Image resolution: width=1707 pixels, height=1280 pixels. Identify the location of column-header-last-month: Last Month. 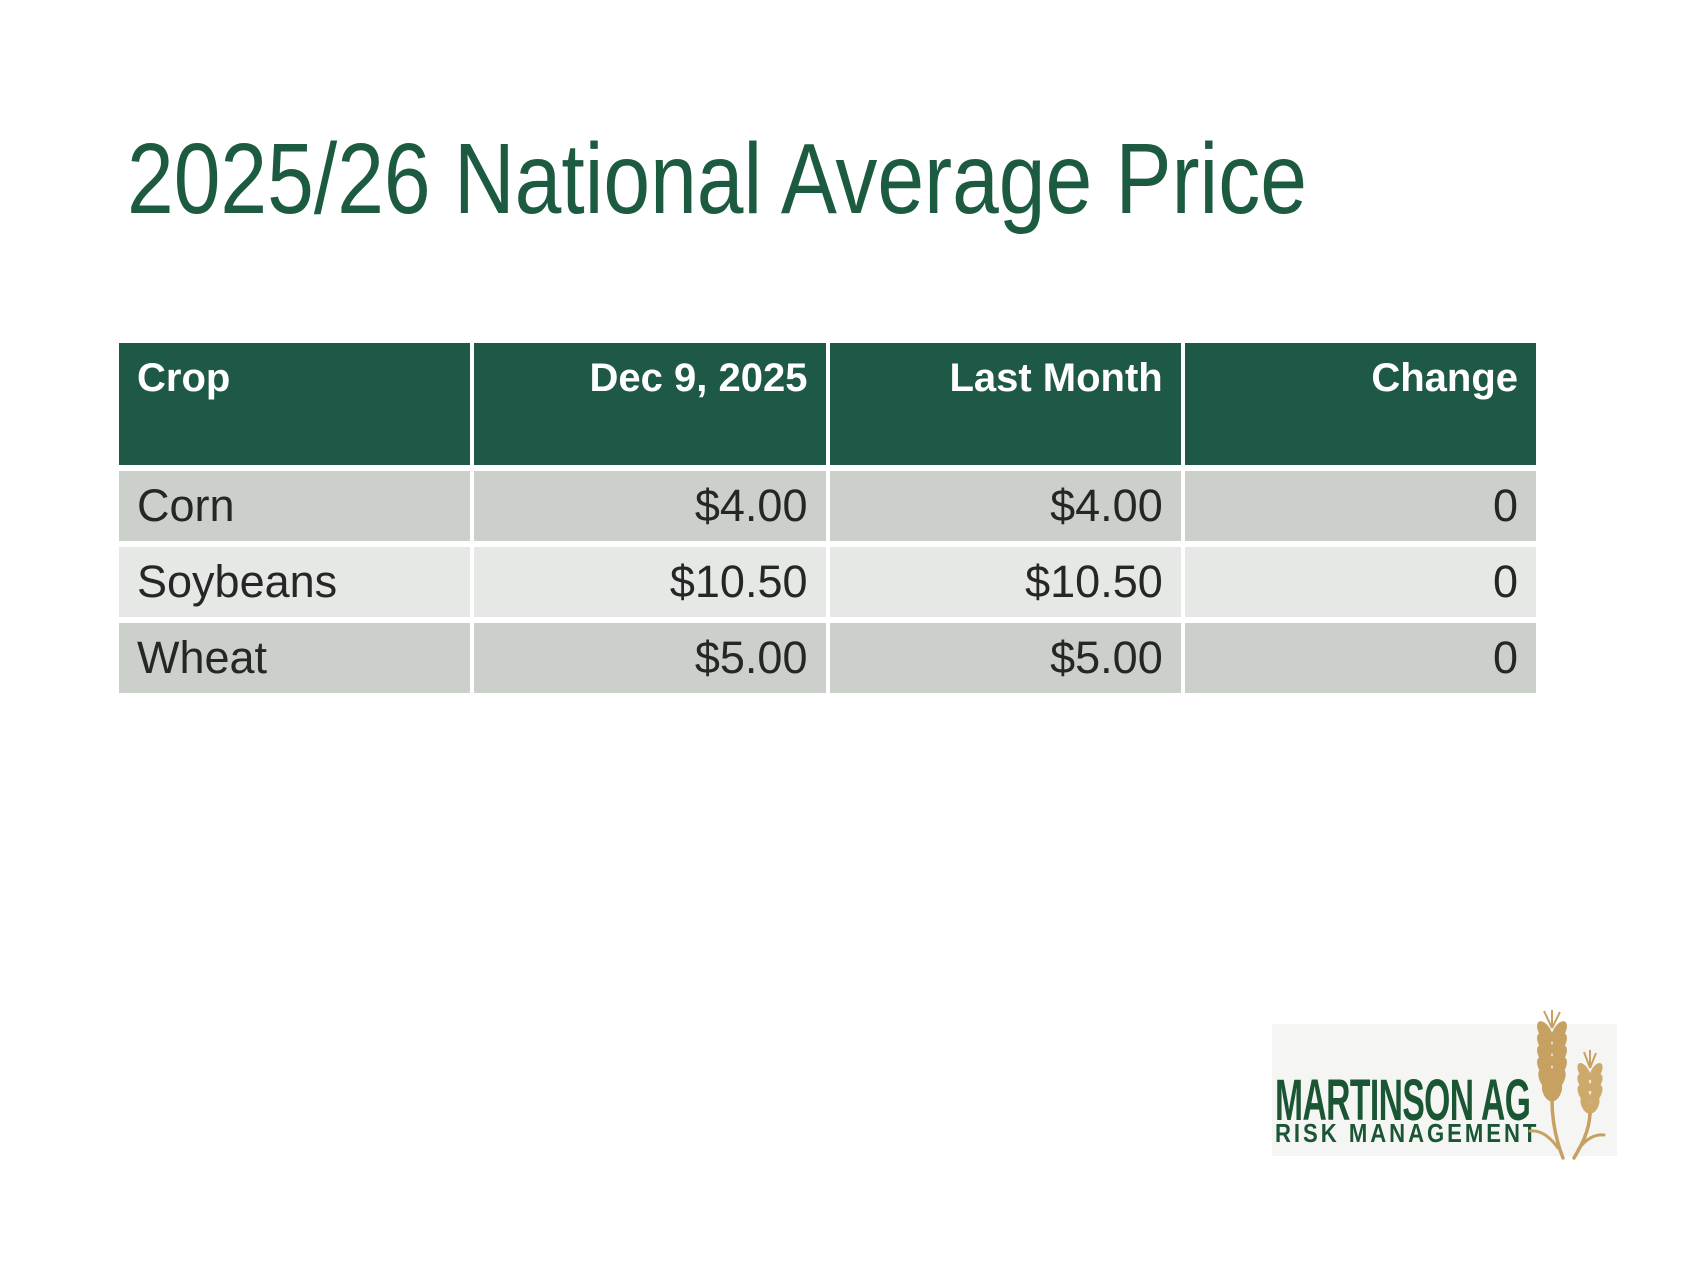
(1005, 404).